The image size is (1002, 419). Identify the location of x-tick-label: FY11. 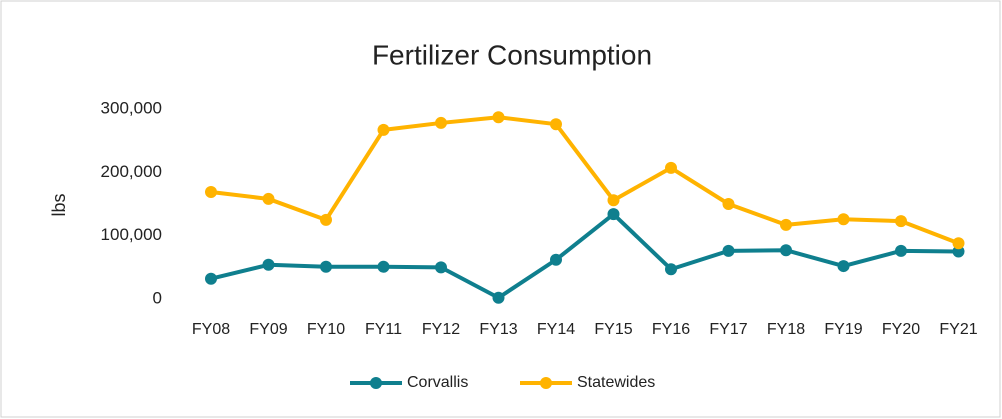
(383, 329).